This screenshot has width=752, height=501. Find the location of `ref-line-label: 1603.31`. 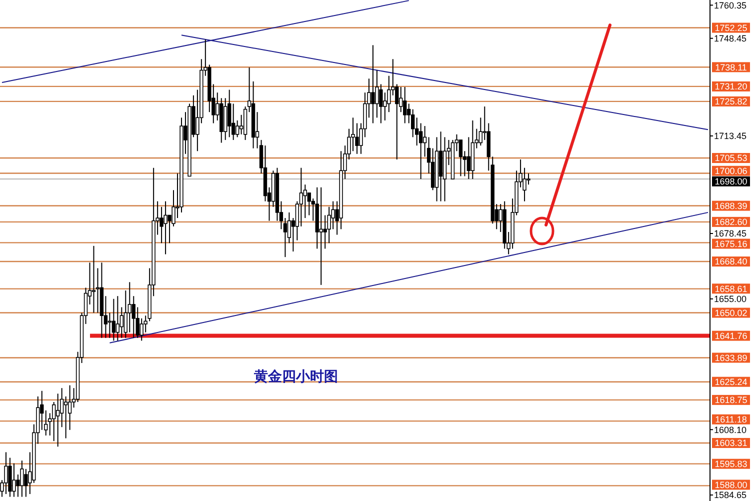

ref-line-label: 1603.31 is located at coordinates (731, 443).